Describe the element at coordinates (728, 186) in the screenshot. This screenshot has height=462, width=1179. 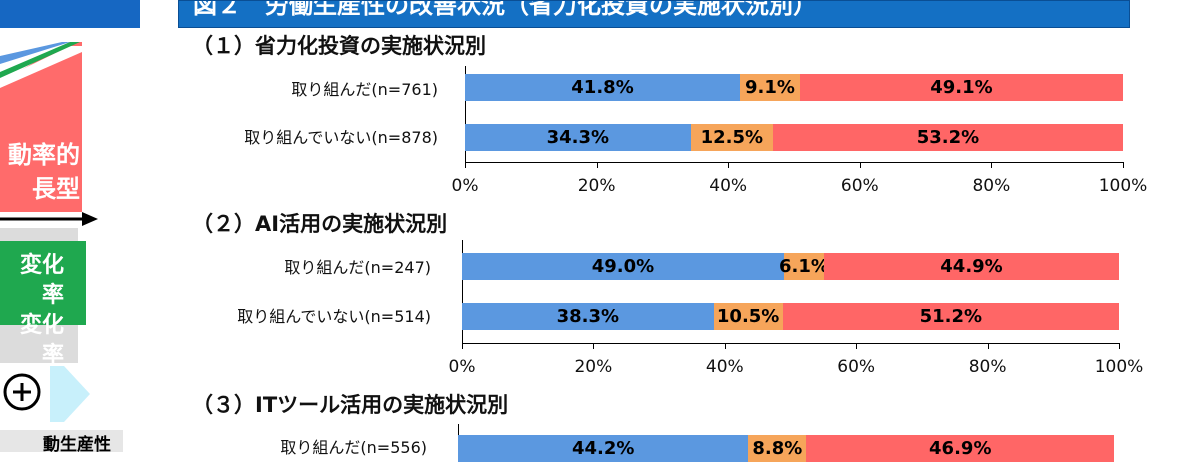
I see `chart1-x-tick-label: 40%` at that location.